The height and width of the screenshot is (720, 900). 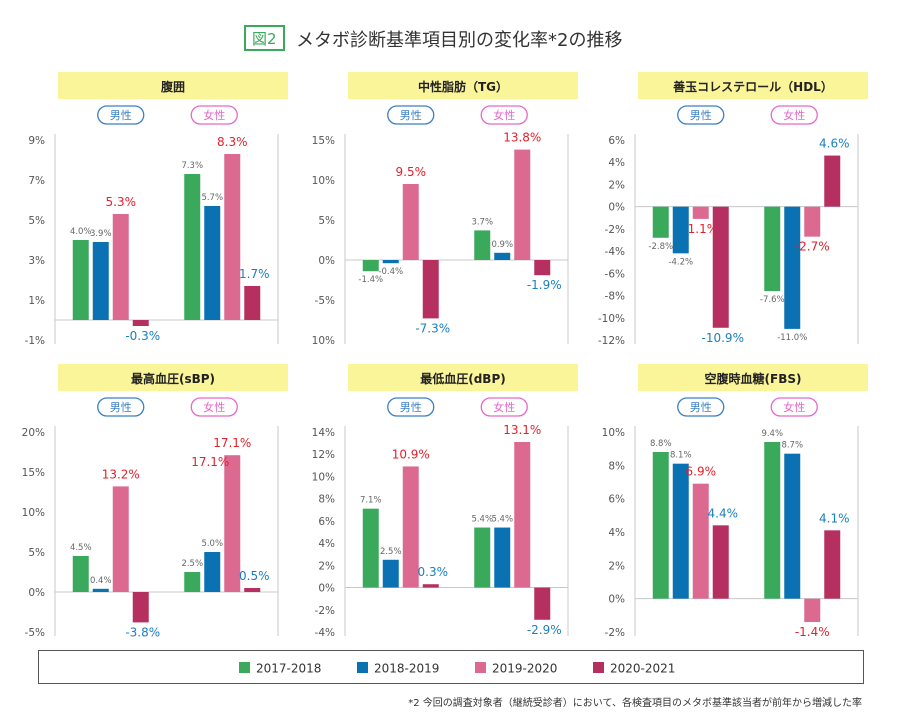 What do you see at coordinates (121, 474) in the screenshot?
I see `data-label: 13.2%` at bounding box center [121, 474].